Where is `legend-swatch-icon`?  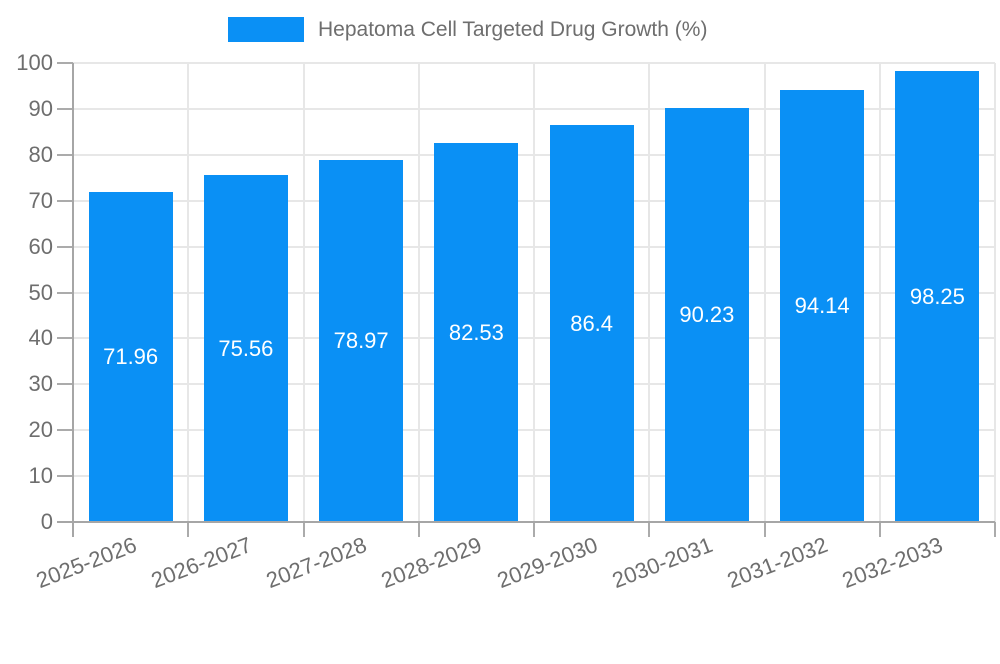
legend-swatch-icon is located at coordinates (266, 29).